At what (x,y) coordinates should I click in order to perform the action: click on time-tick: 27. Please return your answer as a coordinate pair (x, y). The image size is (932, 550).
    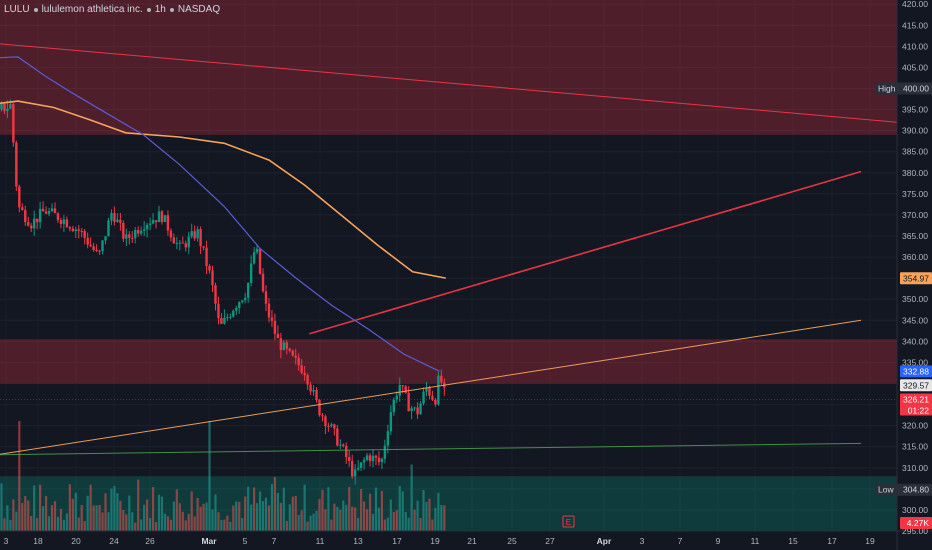
    Looking at the image, I should click on (550, 541).